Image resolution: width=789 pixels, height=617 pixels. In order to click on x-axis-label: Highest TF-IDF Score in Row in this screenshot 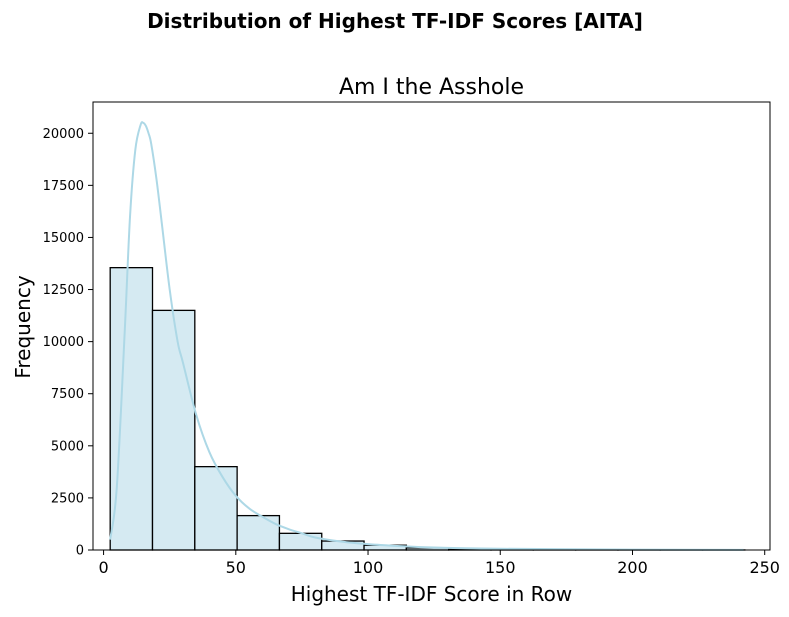, I will do `click(432, 594)`.